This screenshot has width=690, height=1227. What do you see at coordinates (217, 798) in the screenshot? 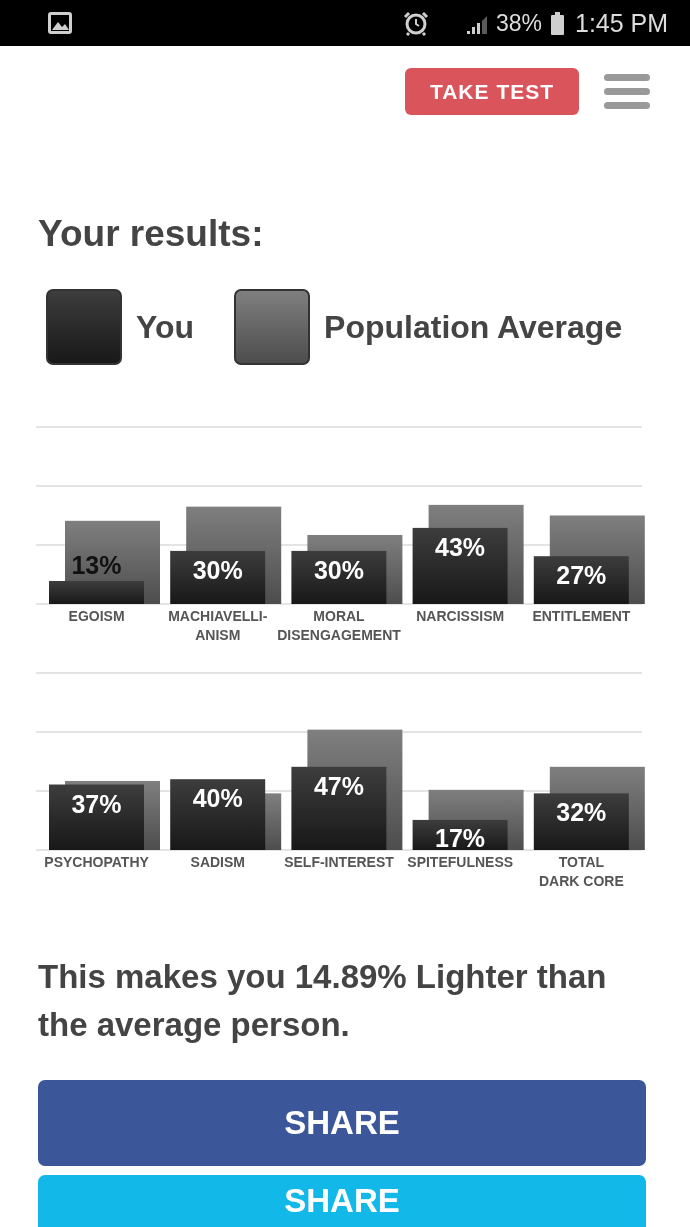
I see `data-label: 40%` at bounding box center [217, 798].